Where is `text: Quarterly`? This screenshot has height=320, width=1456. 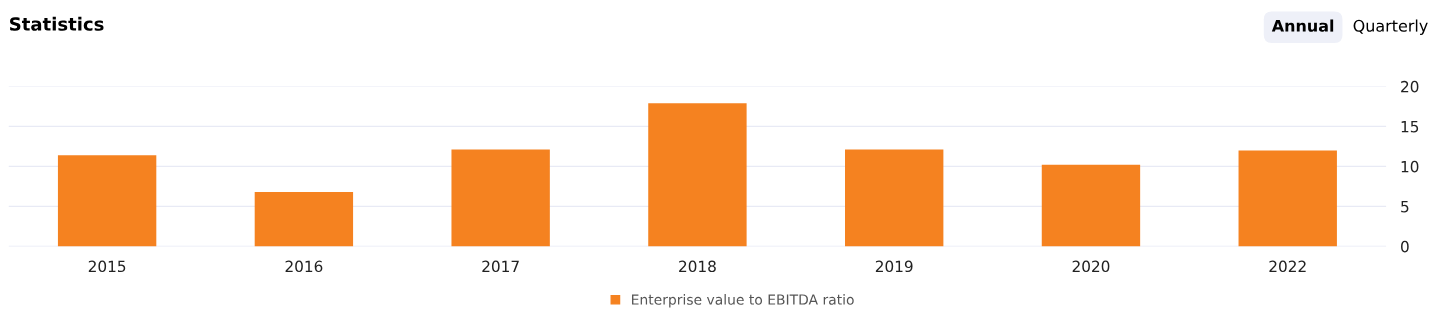
text: Quarterly is located at coordinates (1390, 27).